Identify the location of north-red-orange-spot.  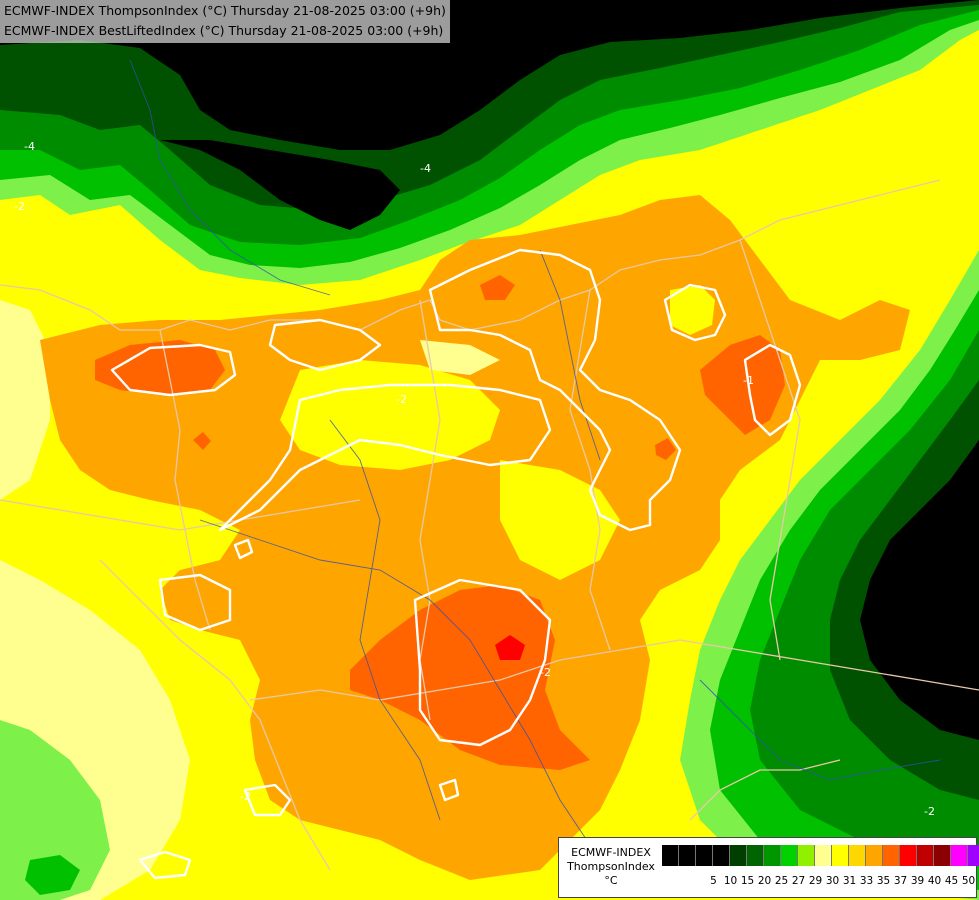
(497, 287).